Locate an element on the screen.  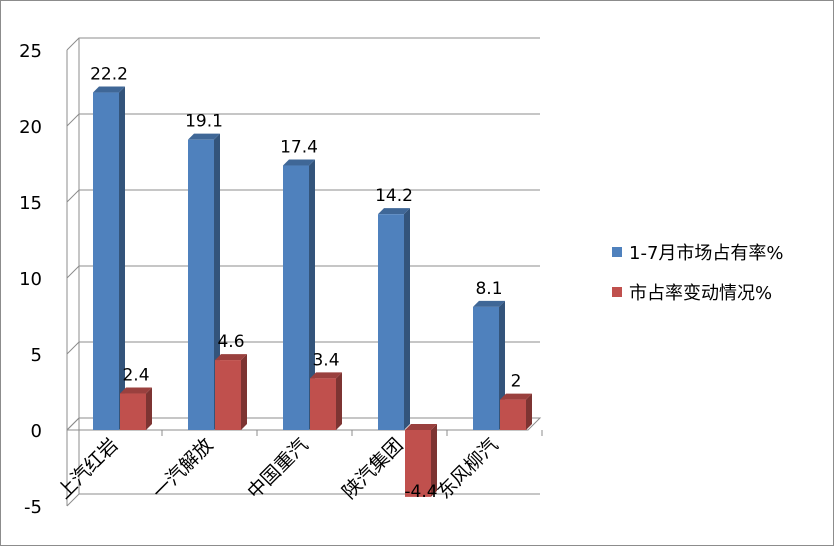
y-tick-label: 0 is located at coordinates (36, 431).